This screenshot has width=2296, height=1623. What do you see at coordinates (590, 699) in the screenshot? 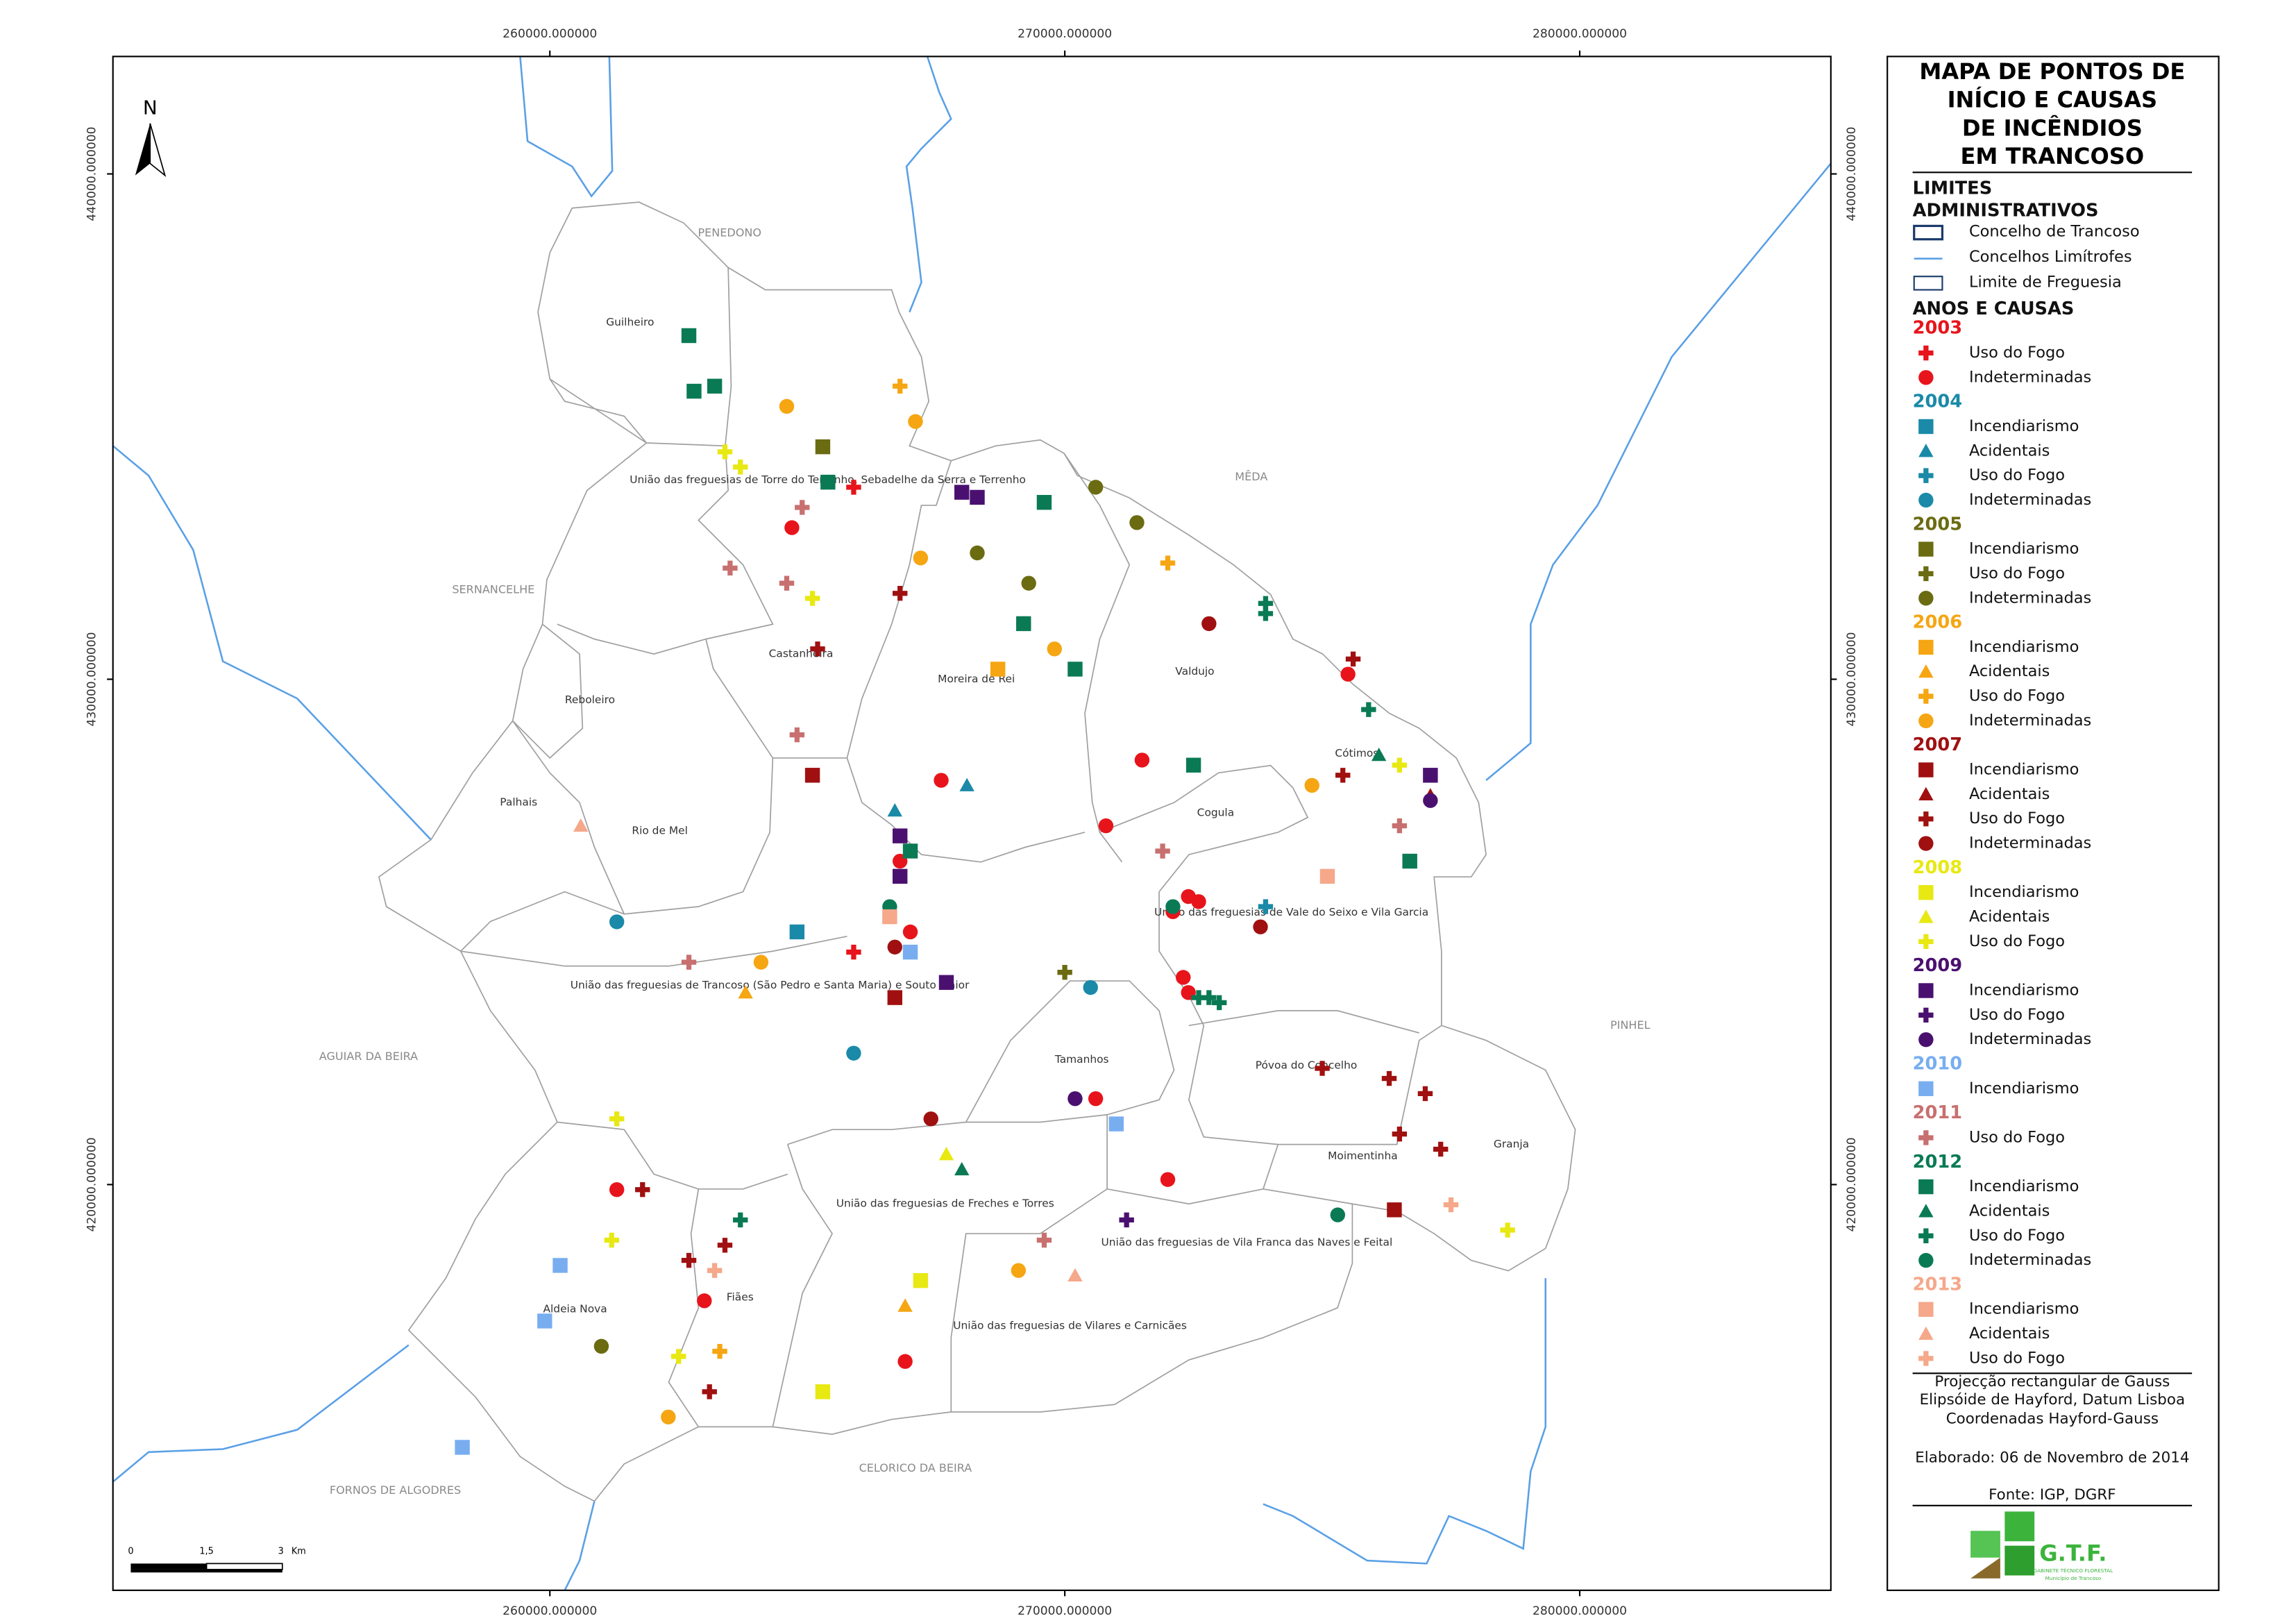
I see `parish-label: Reboleiro` at bounding box center [590, 699].